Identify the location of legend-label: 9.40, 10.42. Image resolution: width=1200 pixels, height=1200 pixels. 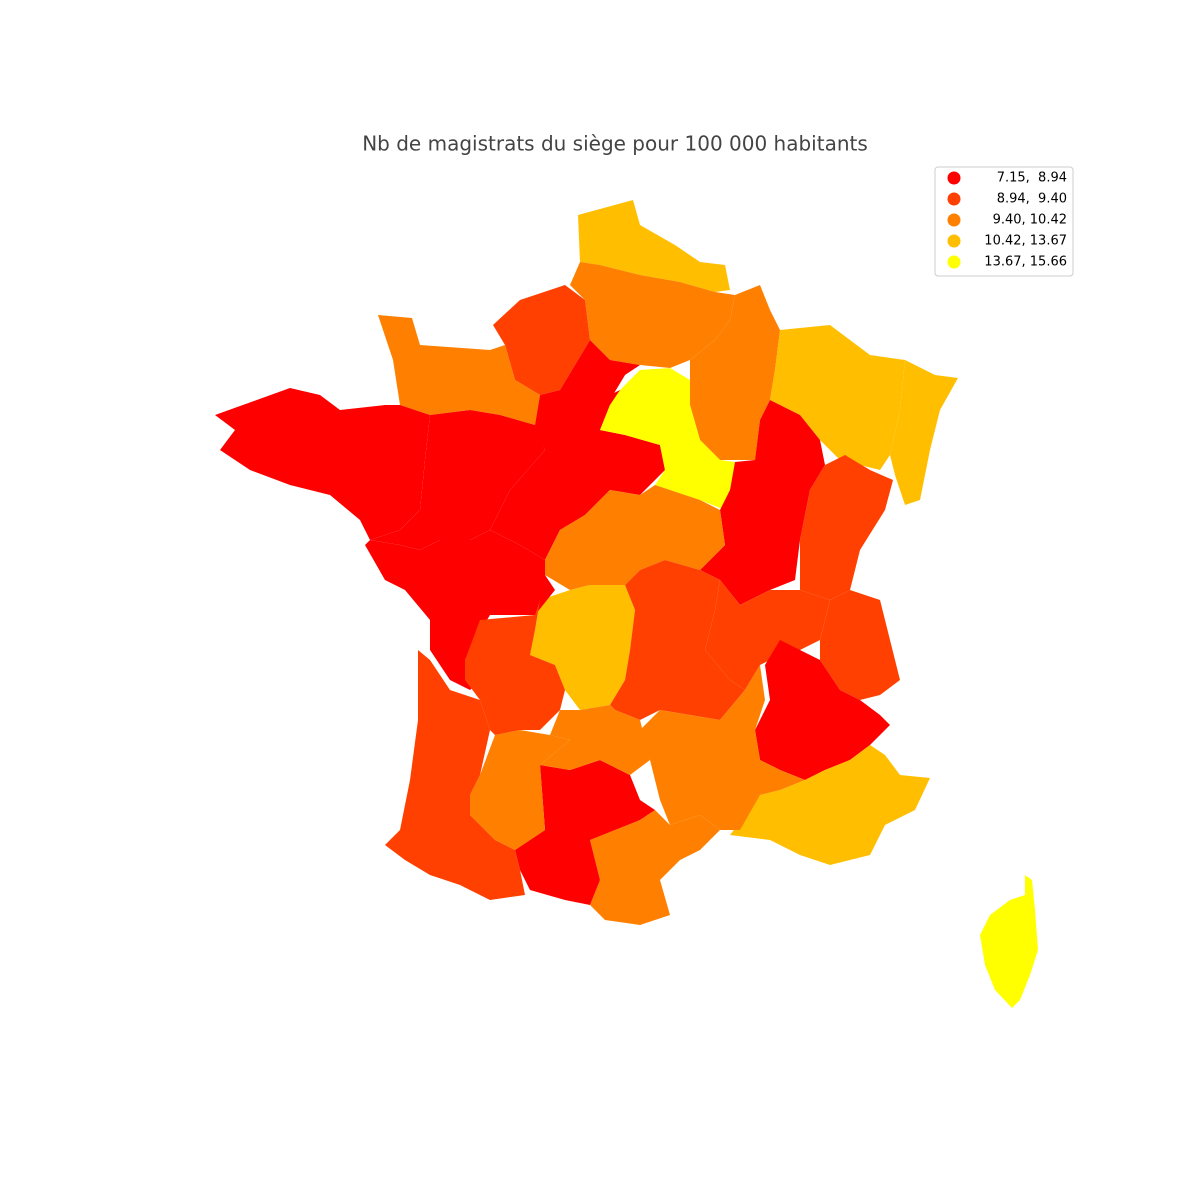
(1030, 220).